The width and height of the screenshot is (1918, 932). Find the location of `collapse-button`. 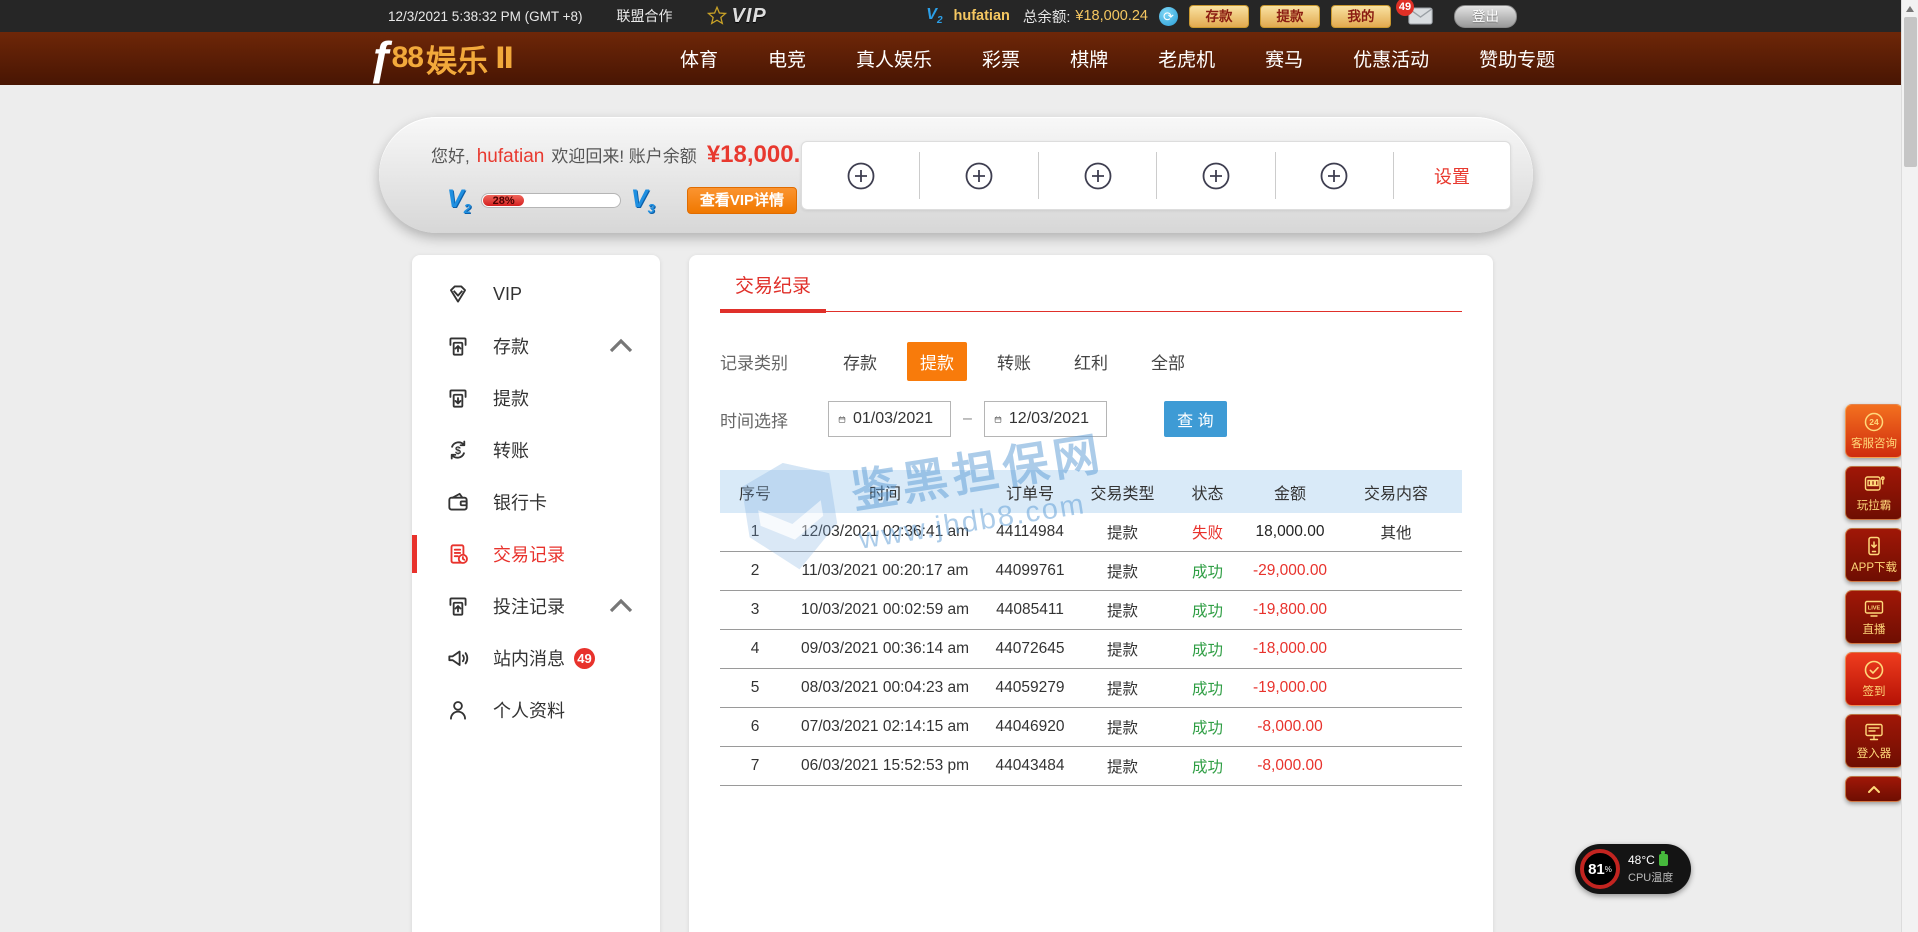

collapse-button is located at coordinates (1874, 789).